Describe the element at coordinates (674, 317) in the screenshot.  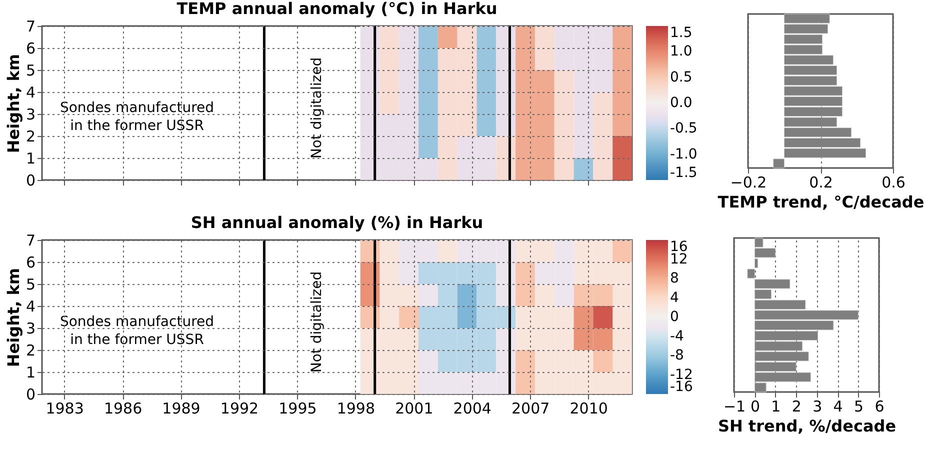
I see `color-bar-label: 0` at that location.